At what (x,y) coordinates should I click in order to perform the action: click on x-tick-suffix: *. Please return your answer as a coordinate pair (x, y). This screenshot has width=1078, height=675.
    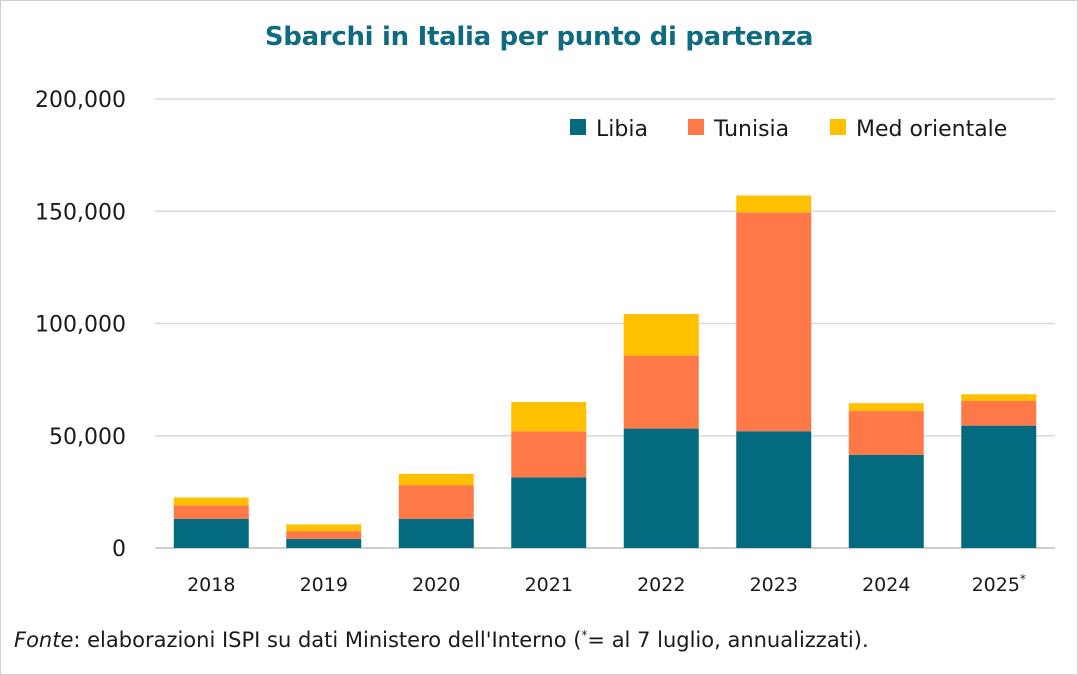
    Looking at the image, I should click on (1023, 579).